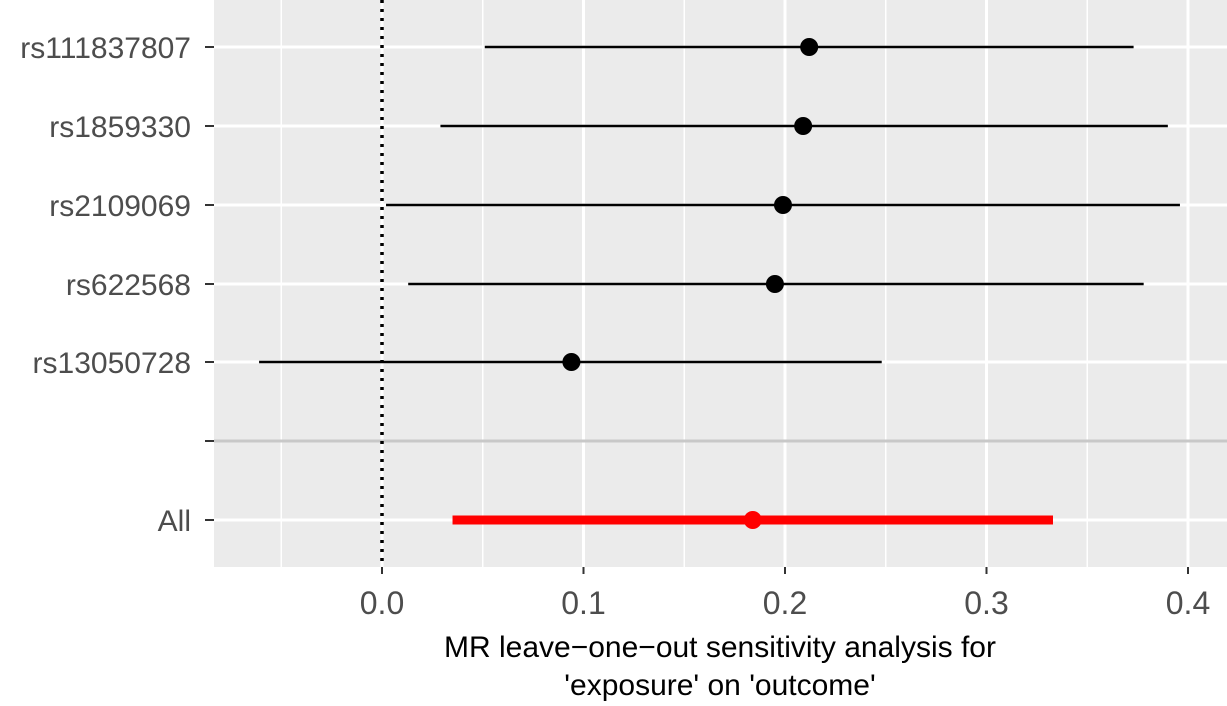  I want to click on x-axis-labels: 0.0 0.1 0.2 0.3 0.4, so click(785, 603).